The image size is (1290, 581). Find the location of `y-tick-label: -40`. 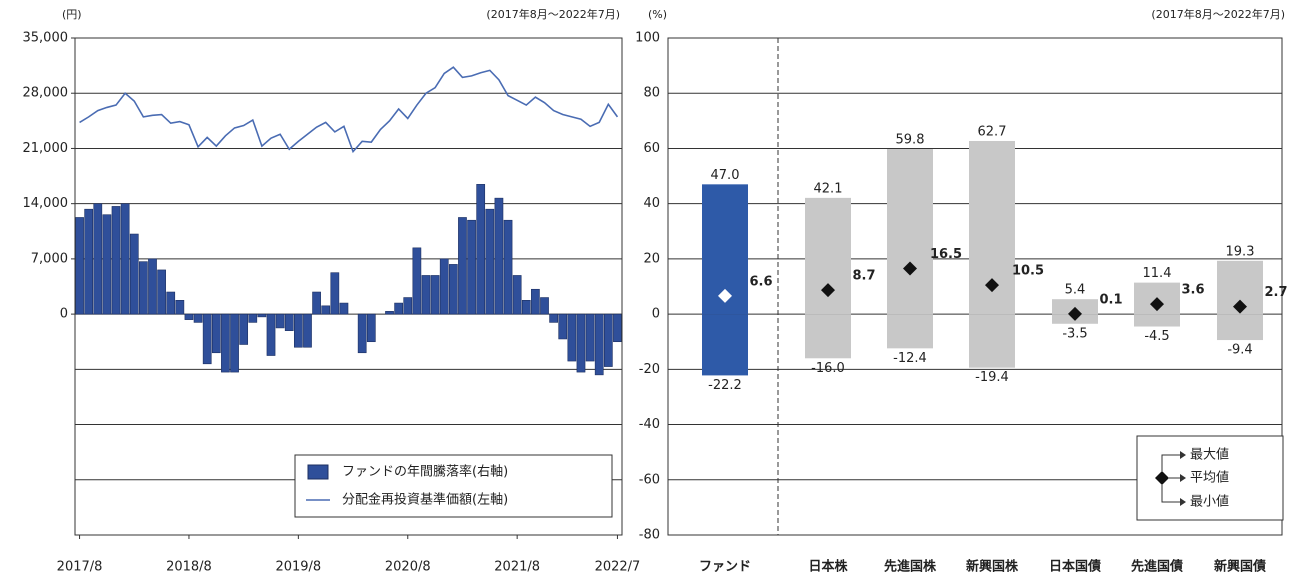

y-tick-label: -40 is located at coordinates (649, 424).